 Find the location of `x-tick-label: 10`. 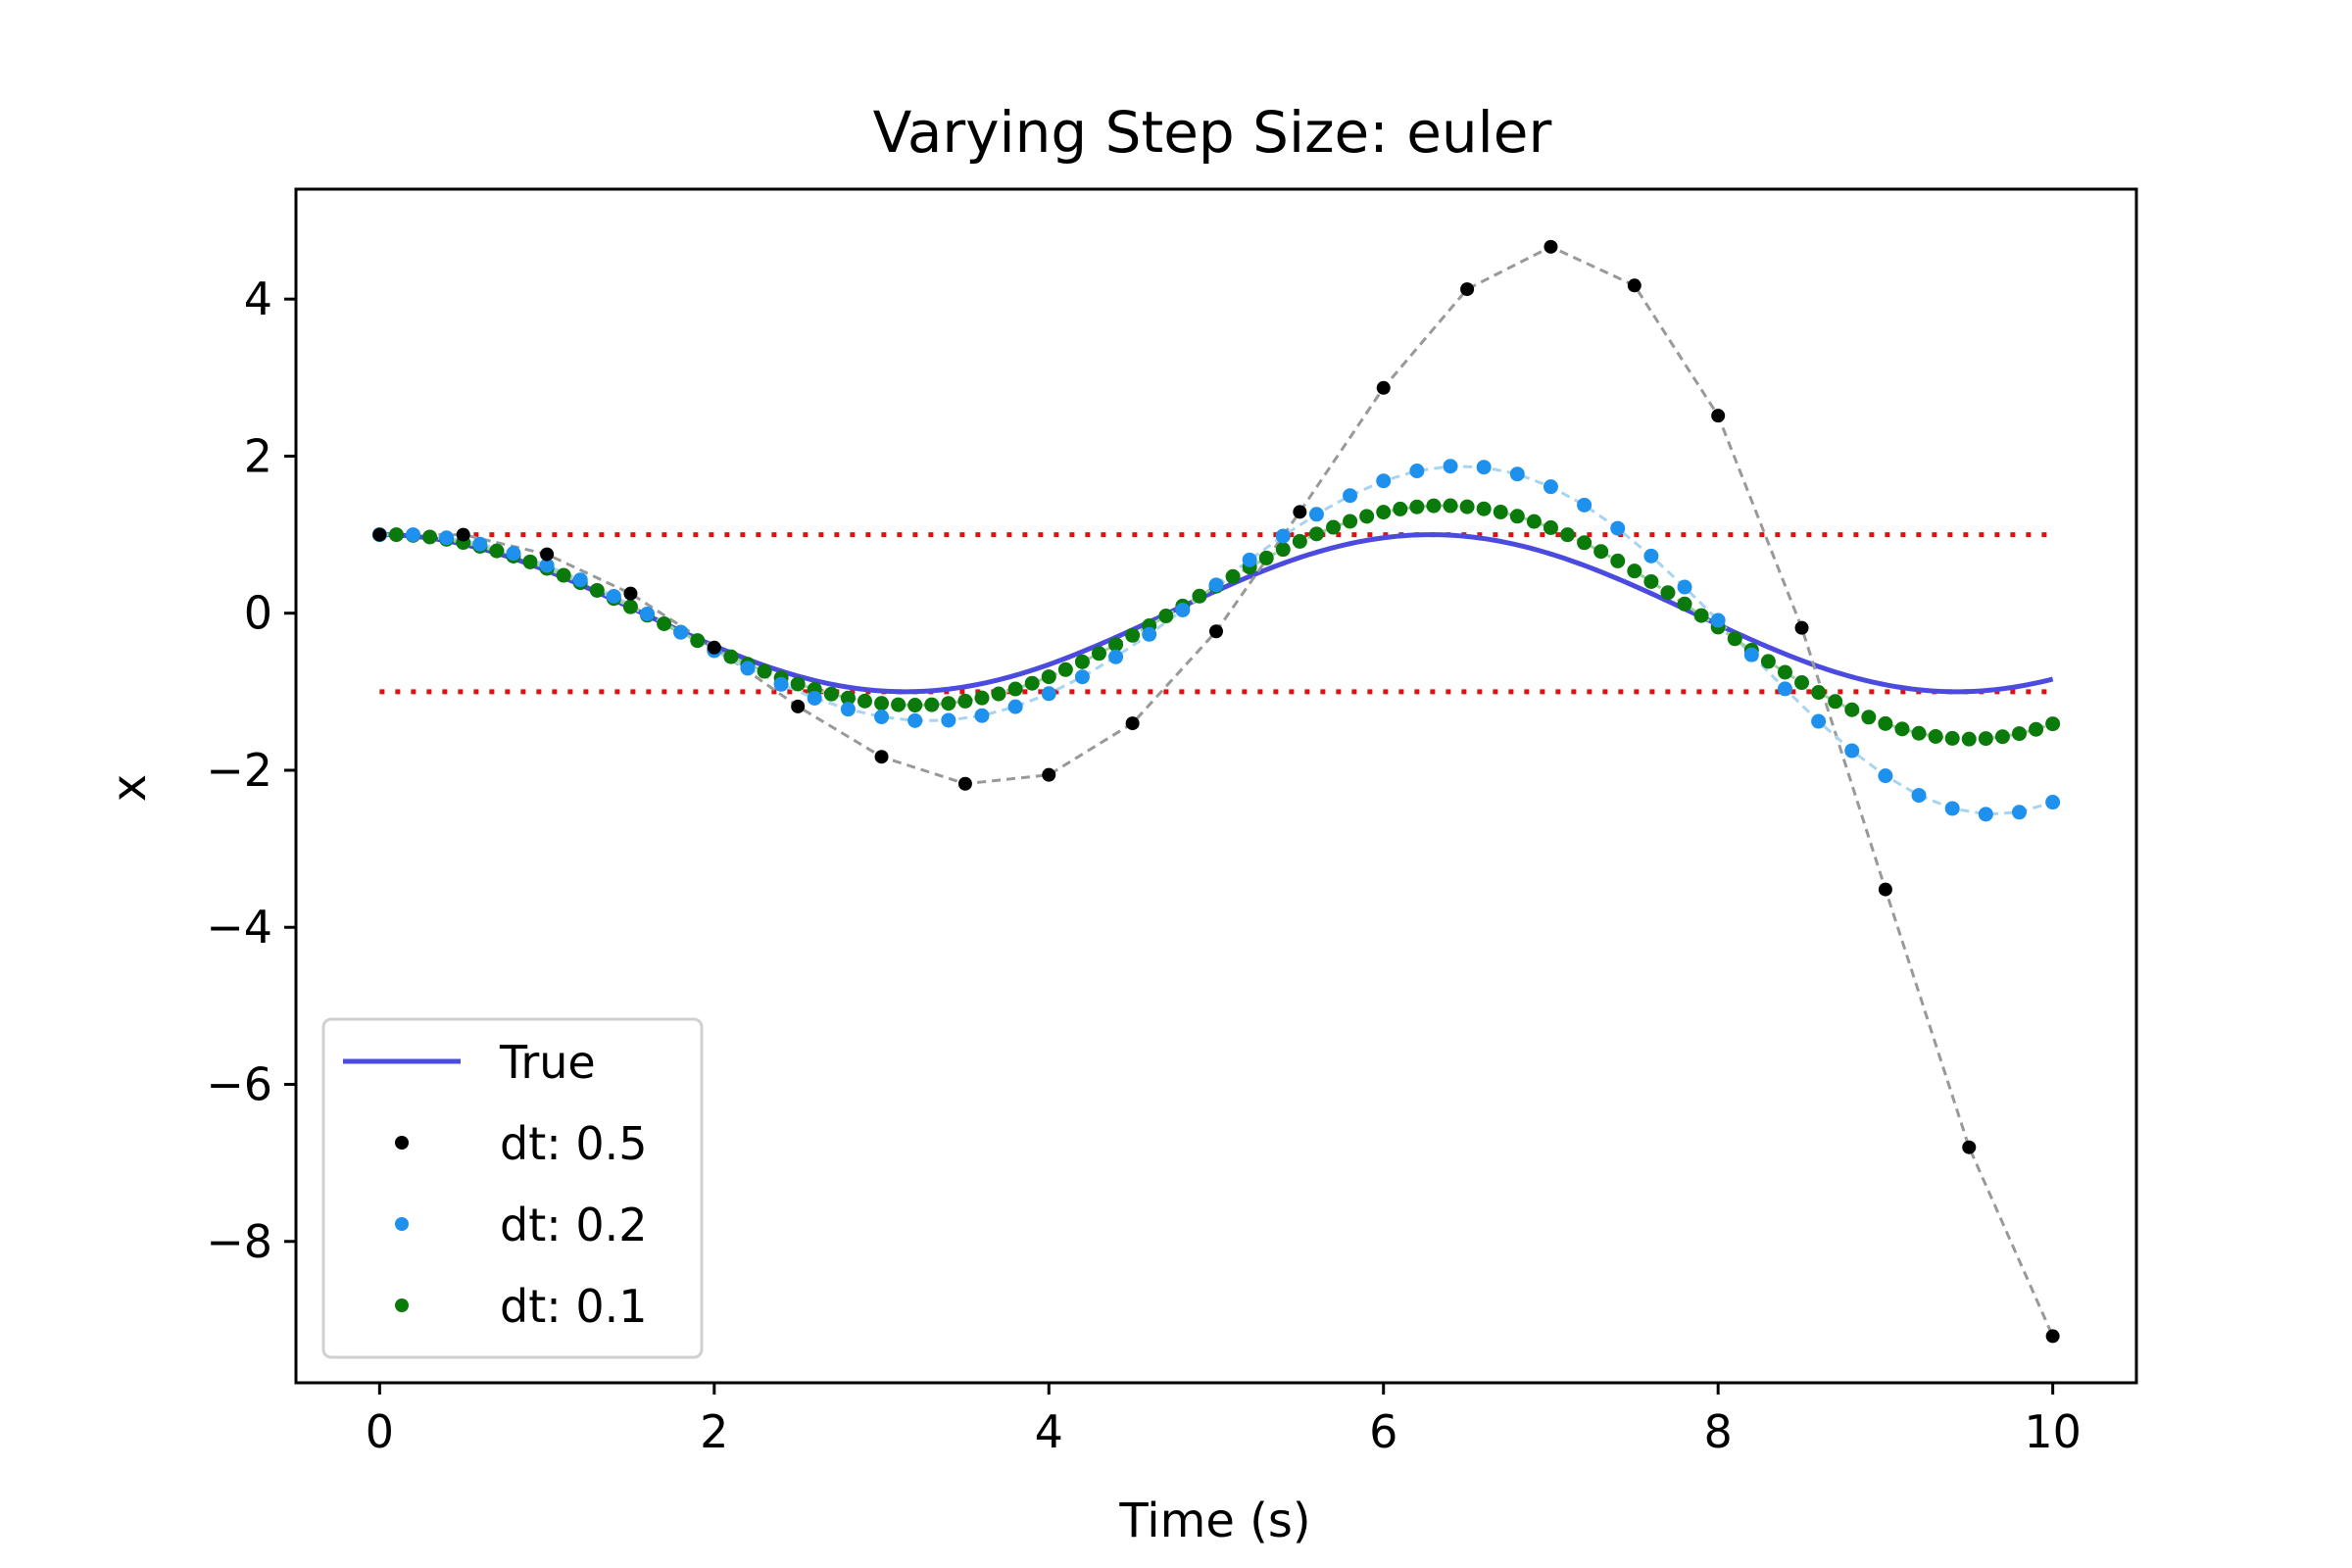

x-tick-label: 10 is located at coordinates (2053, 1431).